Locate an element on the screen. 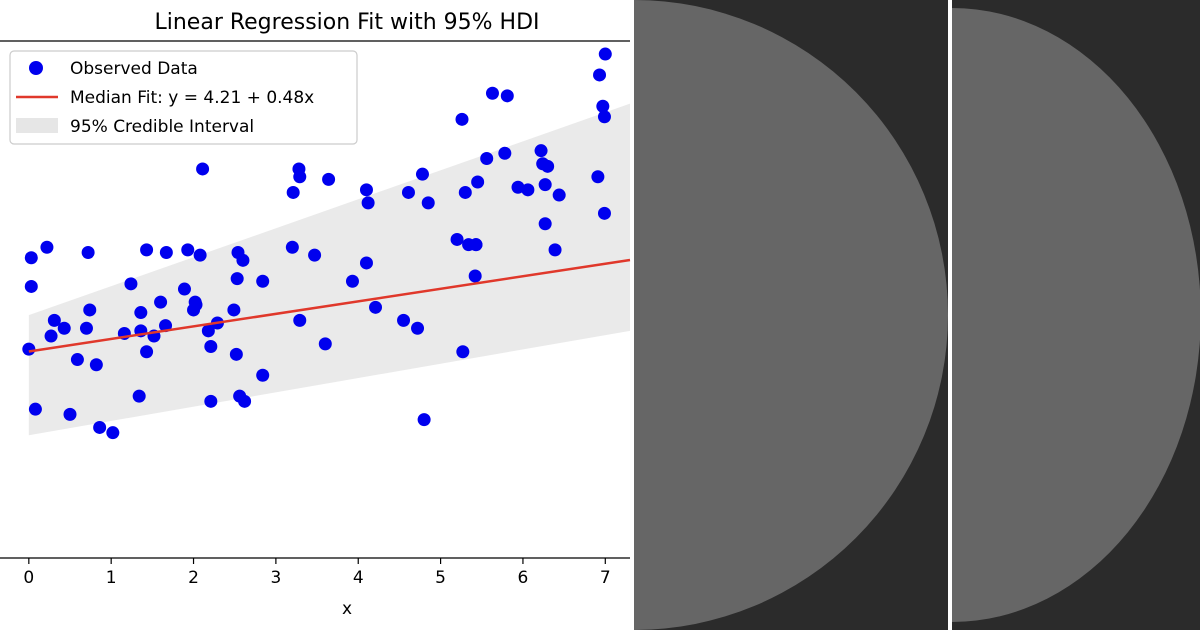 The height and width of the screenshot is (630, 1200). x-tick-label: 0 is located at coordinates (28, 578).